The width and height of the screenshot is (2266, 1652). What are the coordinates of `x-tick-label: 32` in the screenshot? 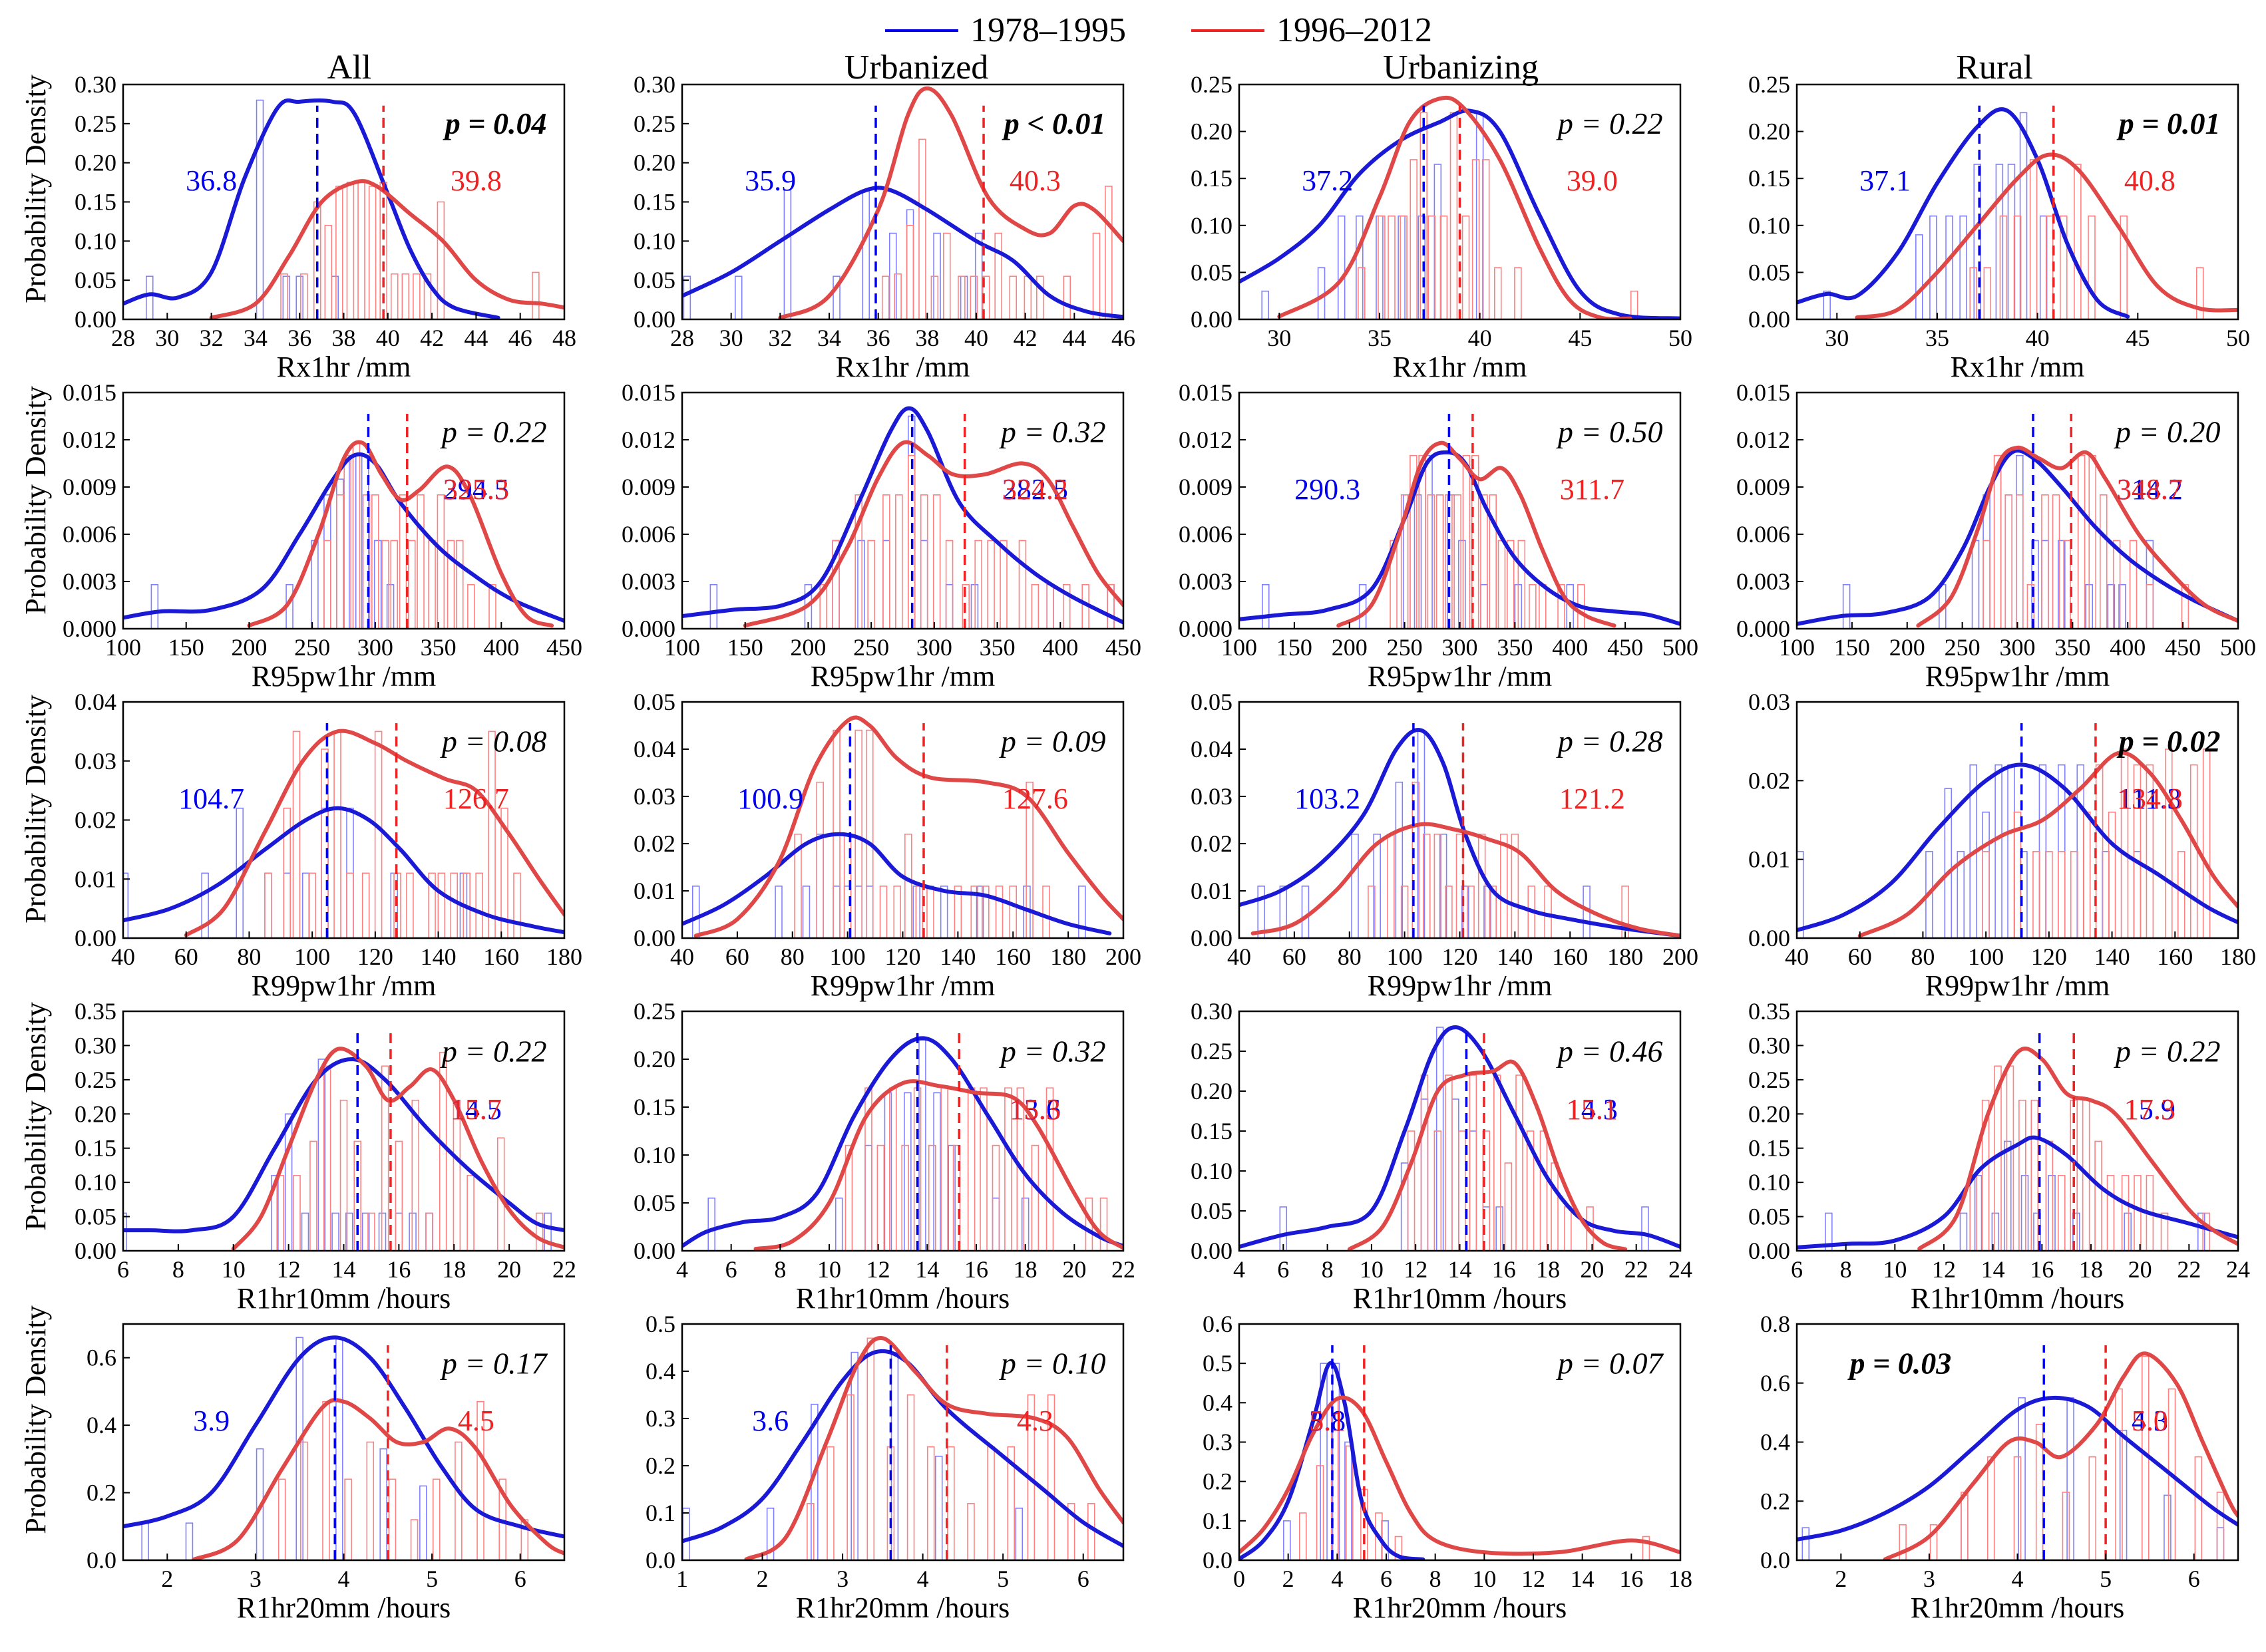 It's located at (780, 338).